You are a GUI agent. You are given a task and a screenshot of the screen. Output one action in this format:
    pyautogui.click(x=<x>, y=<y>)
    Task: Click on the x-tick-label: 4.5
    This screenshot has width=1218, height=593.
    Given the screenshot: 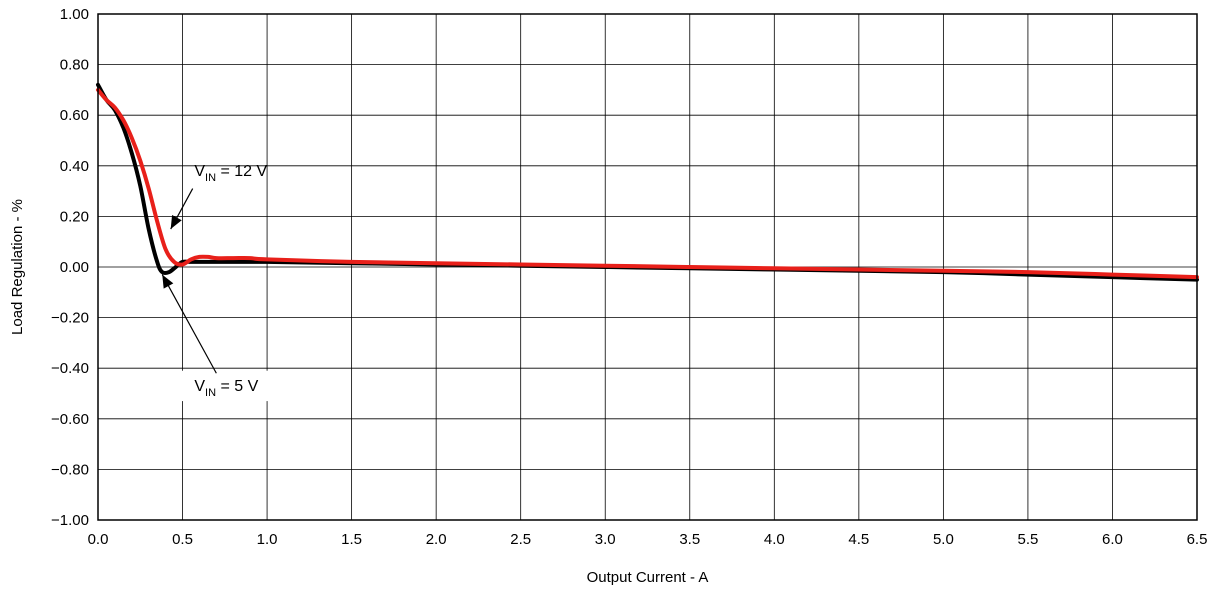 What is the action you would take?
    pyautogui.click(x=858, y=539)
    